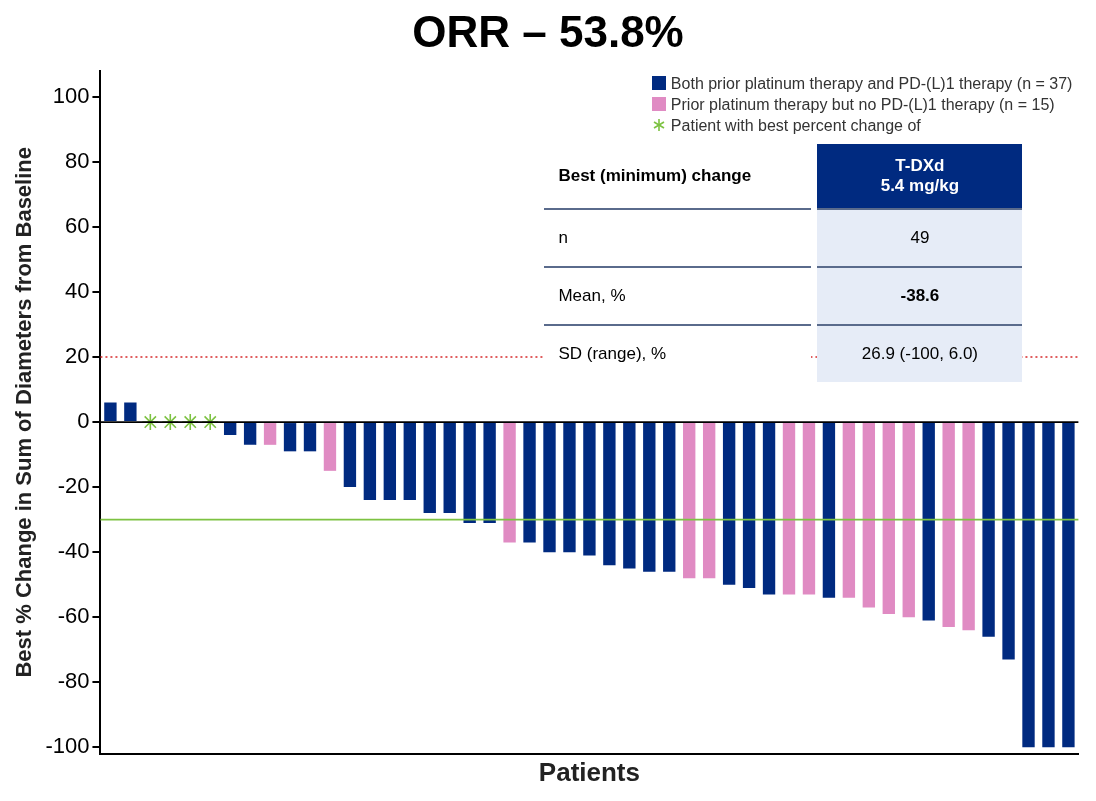 The width and height of the screenshot is (1096, 801). Describe the element at coordinates (77, 225) in the screenshot. I see `y-tick-label: 60` at that location.